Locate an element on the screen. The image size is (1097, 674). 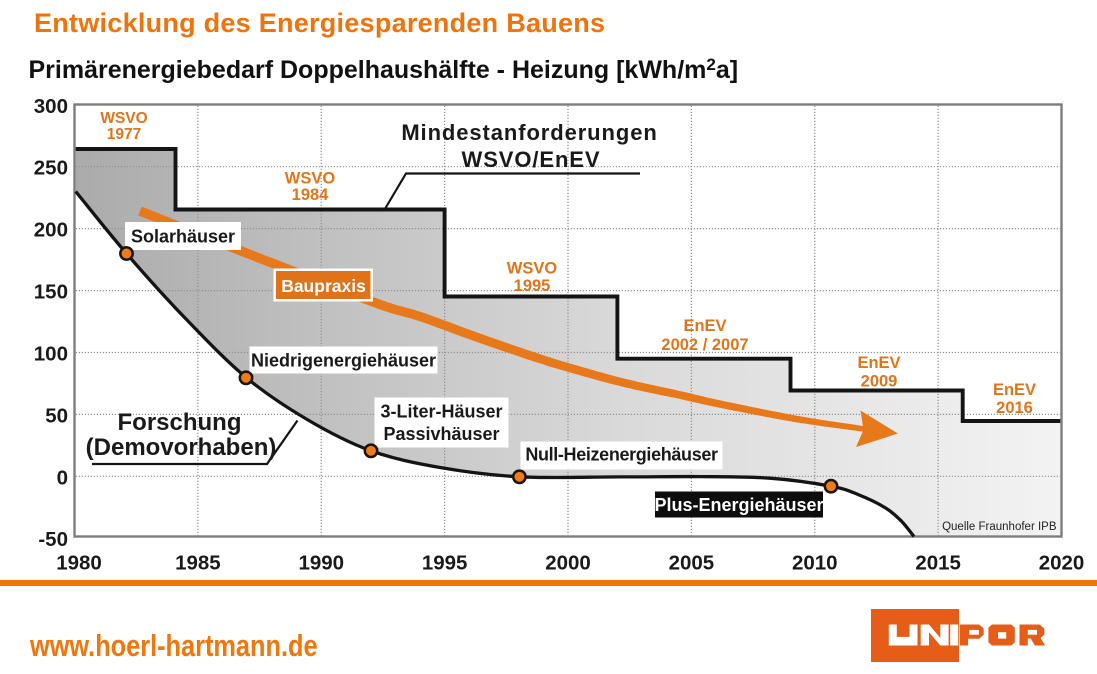
svg-text: 200 is located at coordinates (51, 230).